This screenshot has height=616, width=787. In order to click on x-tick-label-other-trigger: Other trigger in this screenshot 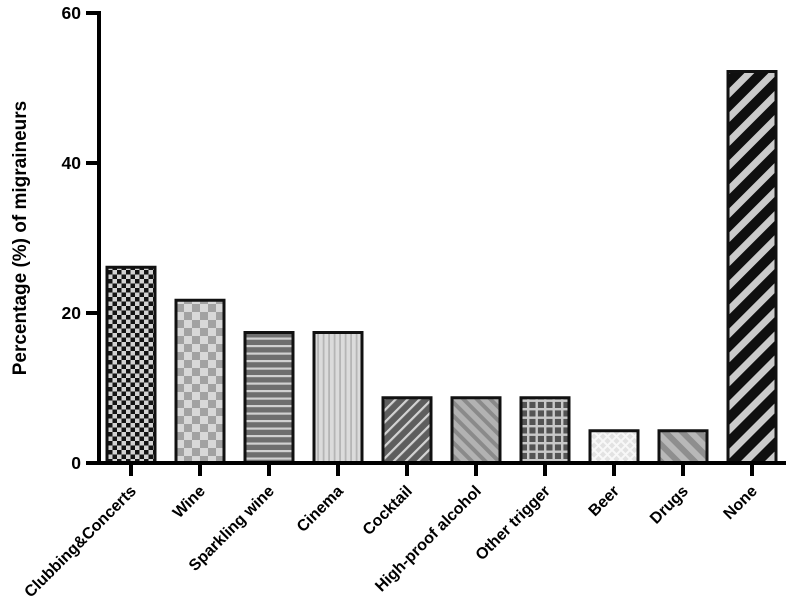, I will do `click(513, 523)`.